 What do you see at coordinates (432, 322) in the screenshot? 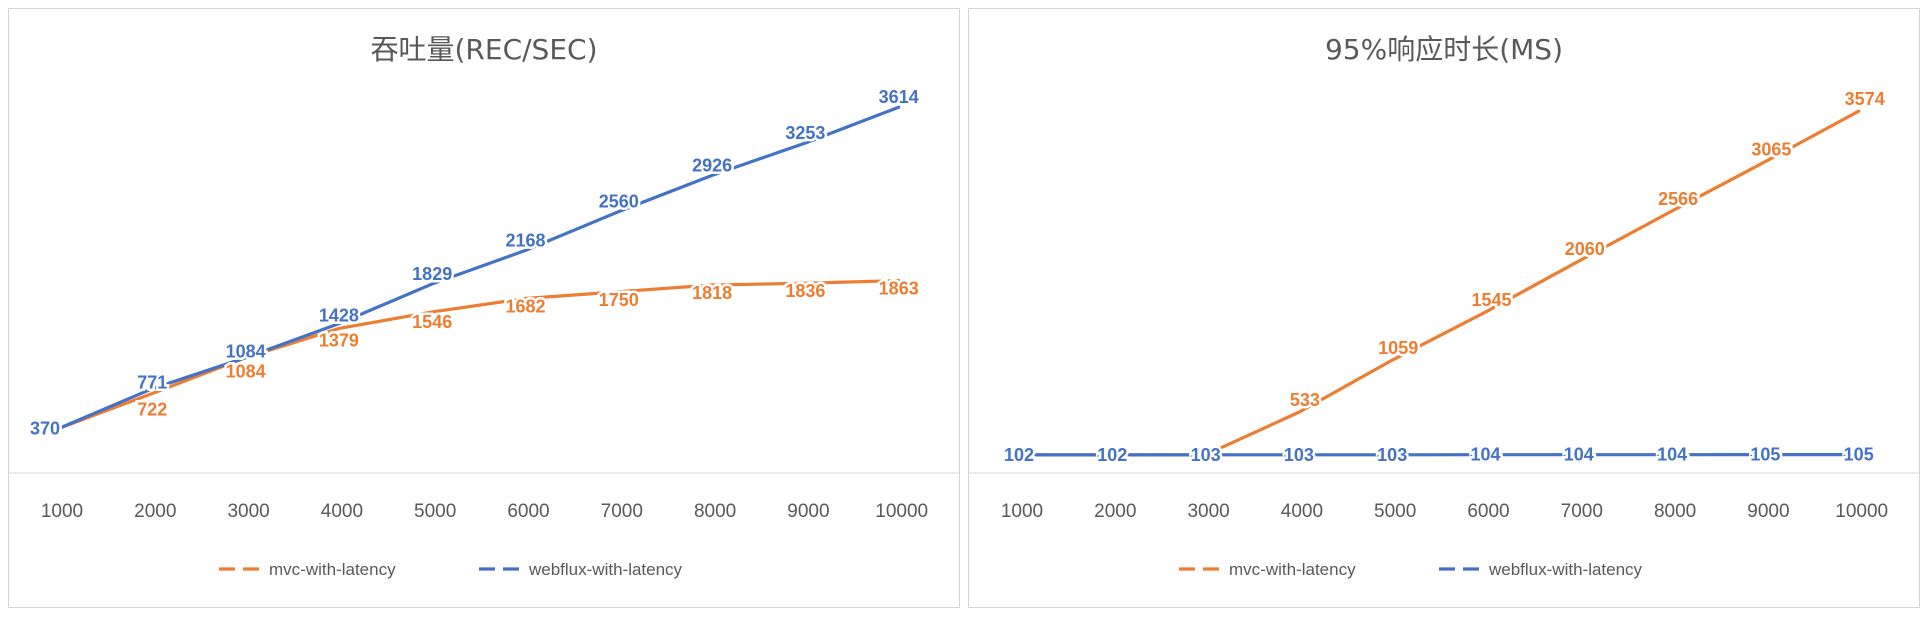
I see `data-label: 1546` at bounding box center [432, 322].